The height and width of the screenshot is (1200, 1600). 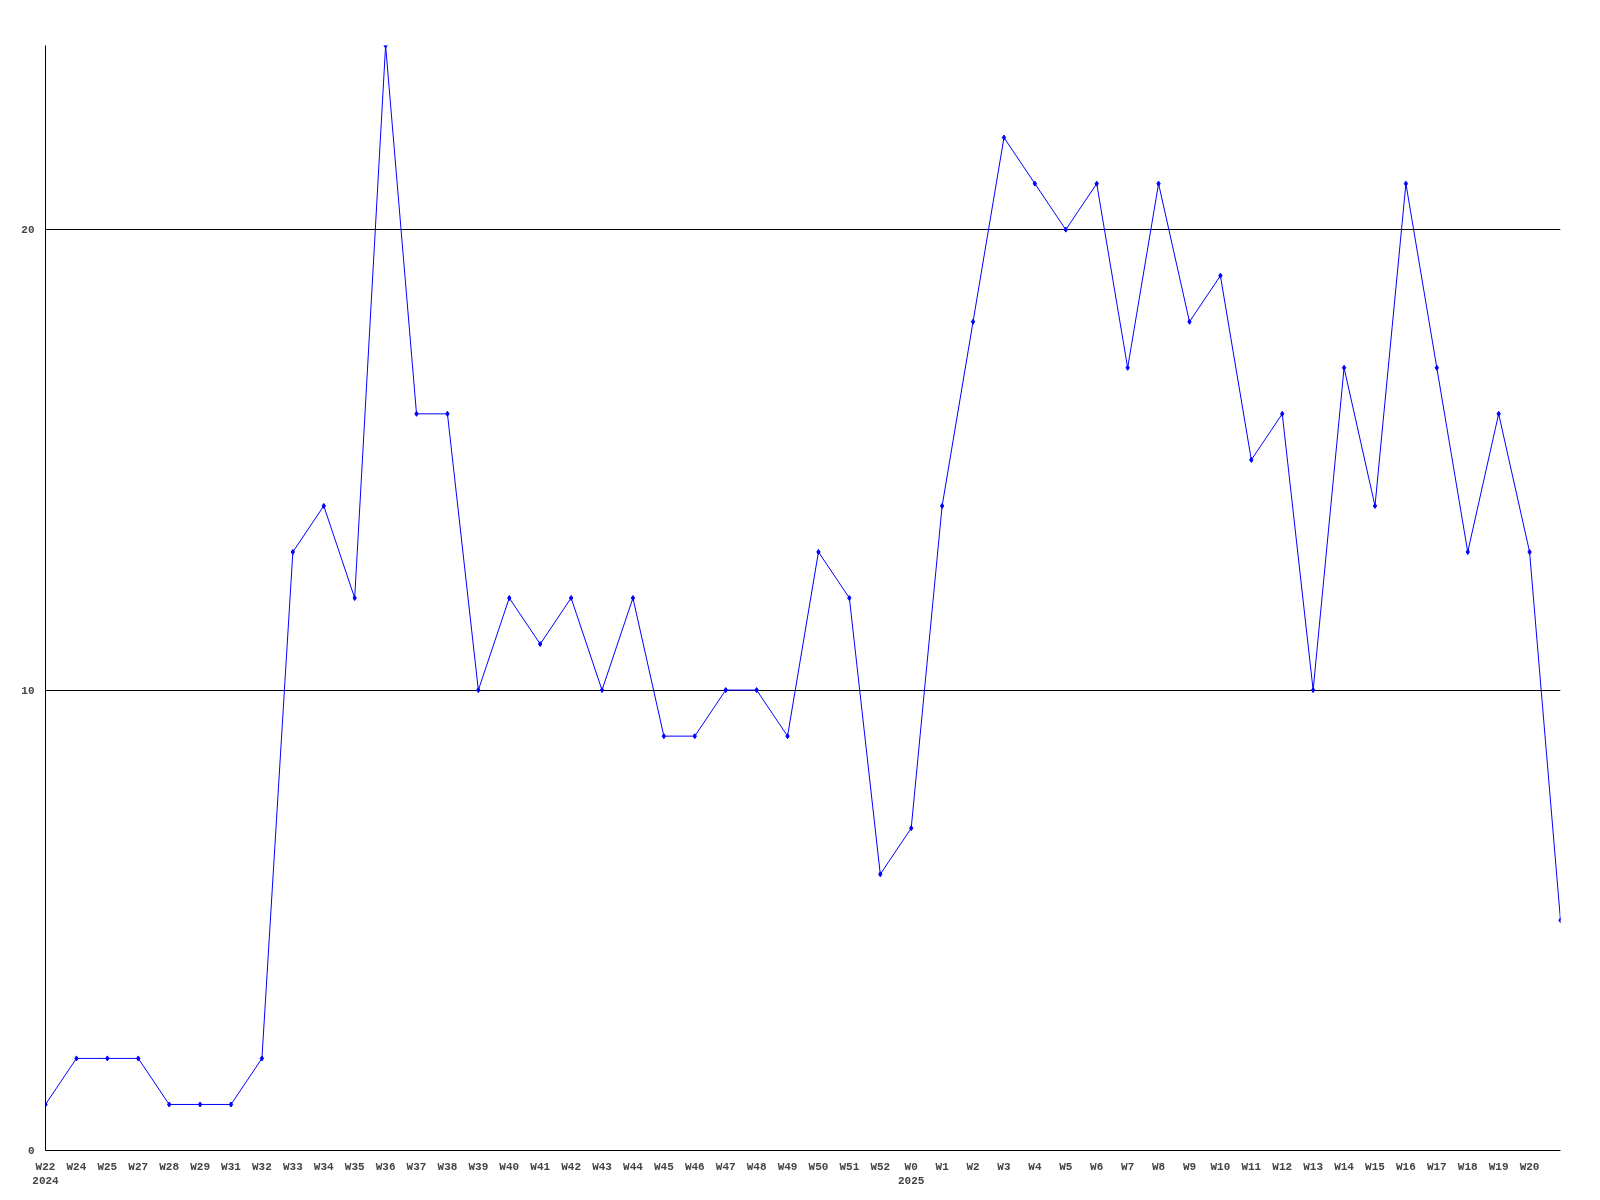 I want to click on x-tick-label: W44, so click(x=633, y=1166).